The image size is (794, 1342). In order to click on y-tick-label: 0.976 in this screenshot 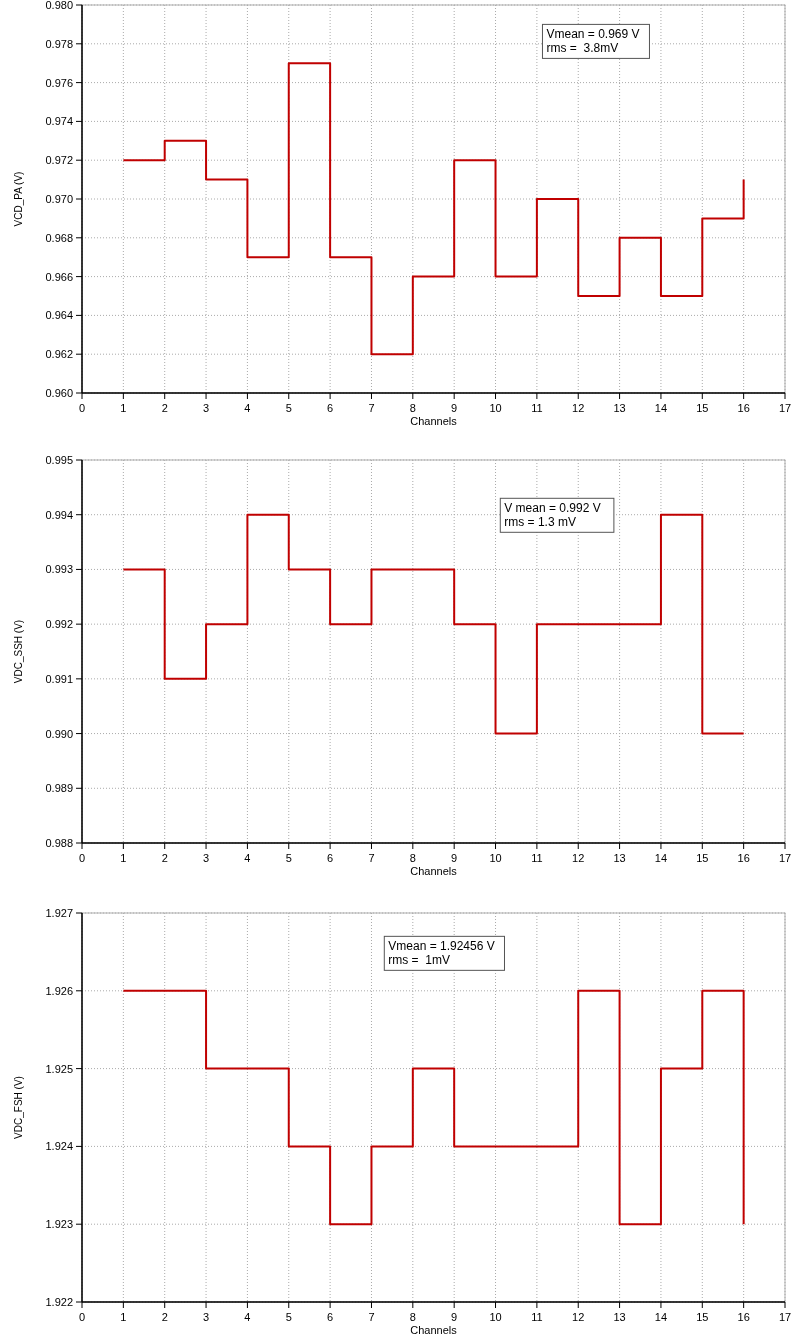, I will do `click(59, 82)`.